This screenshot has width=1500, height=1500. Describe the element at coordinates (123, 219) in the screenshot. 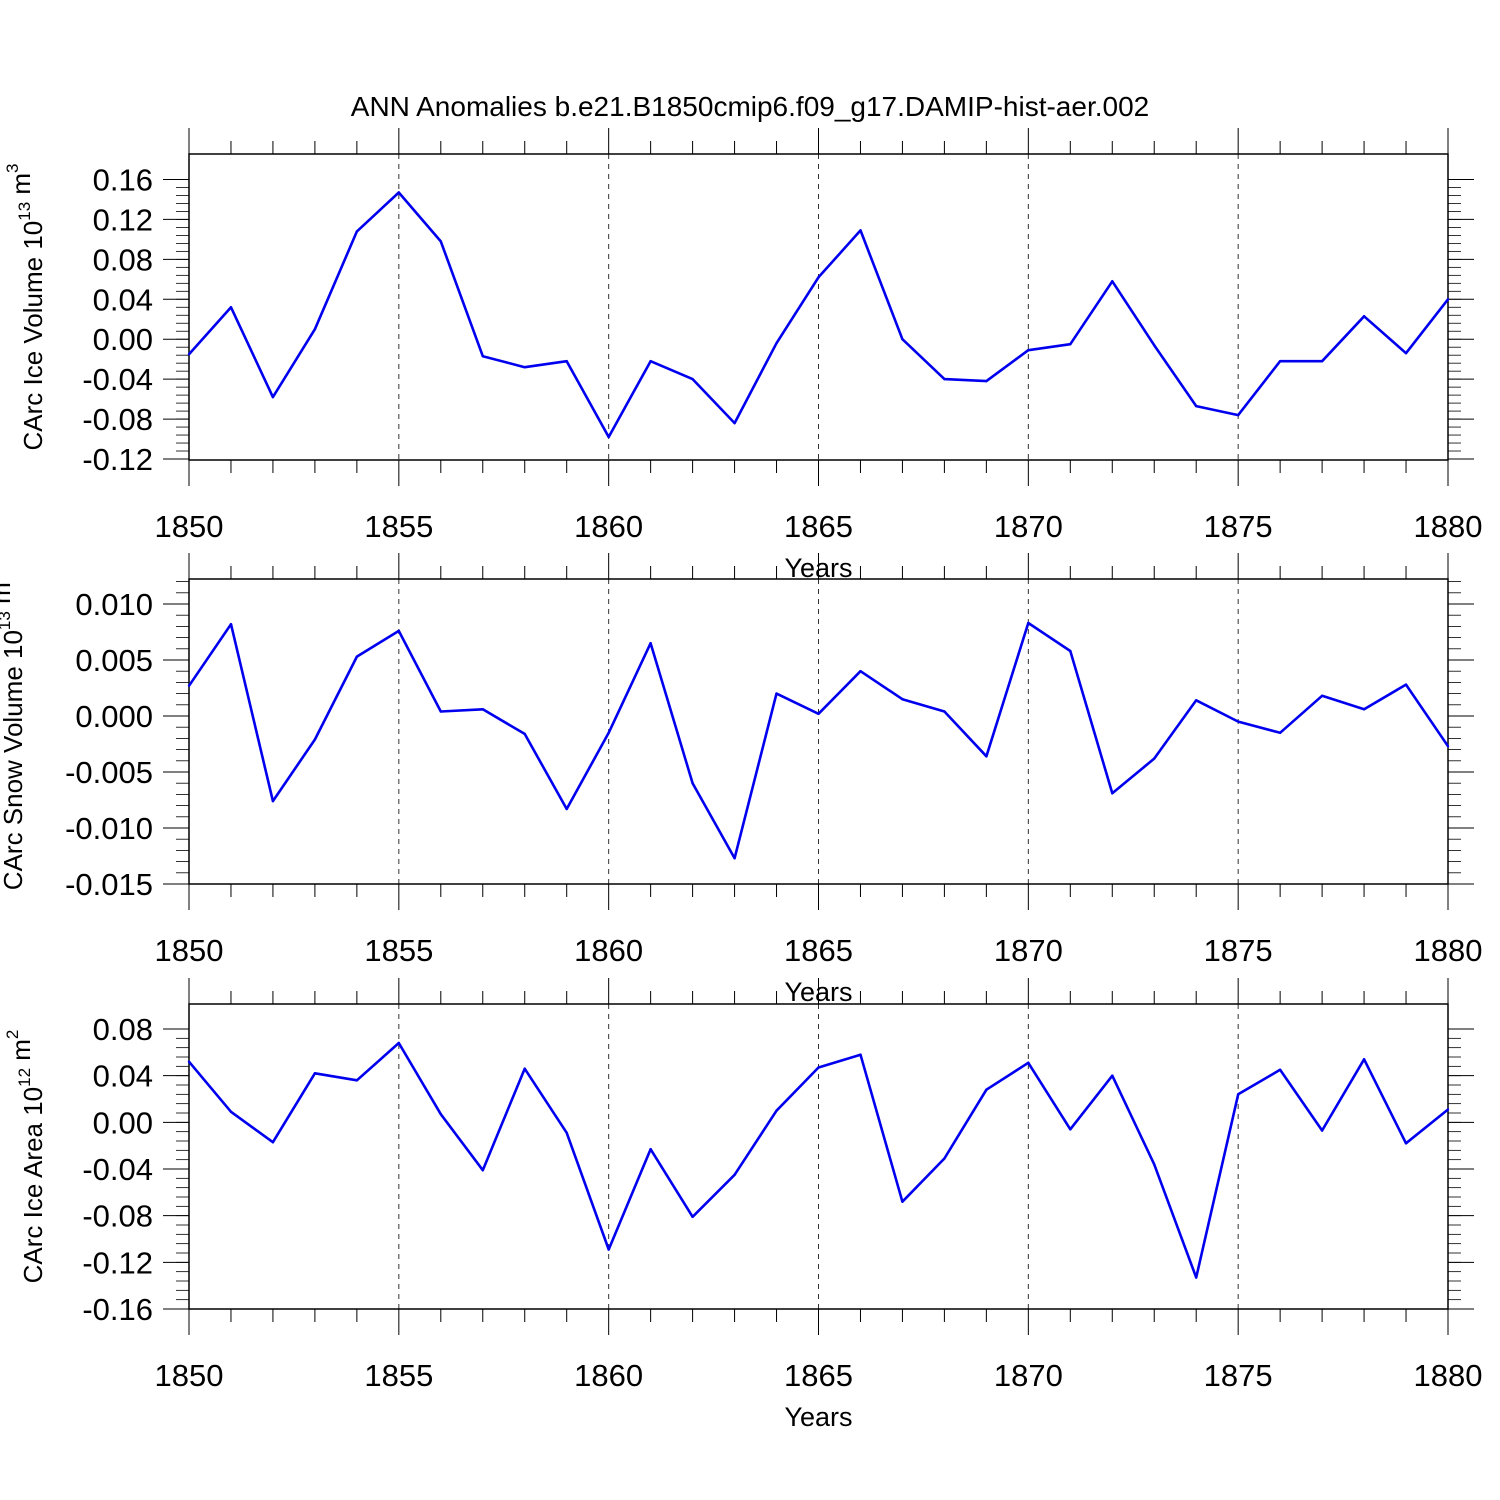

I see `y-tick-label: 0.12` at that location.